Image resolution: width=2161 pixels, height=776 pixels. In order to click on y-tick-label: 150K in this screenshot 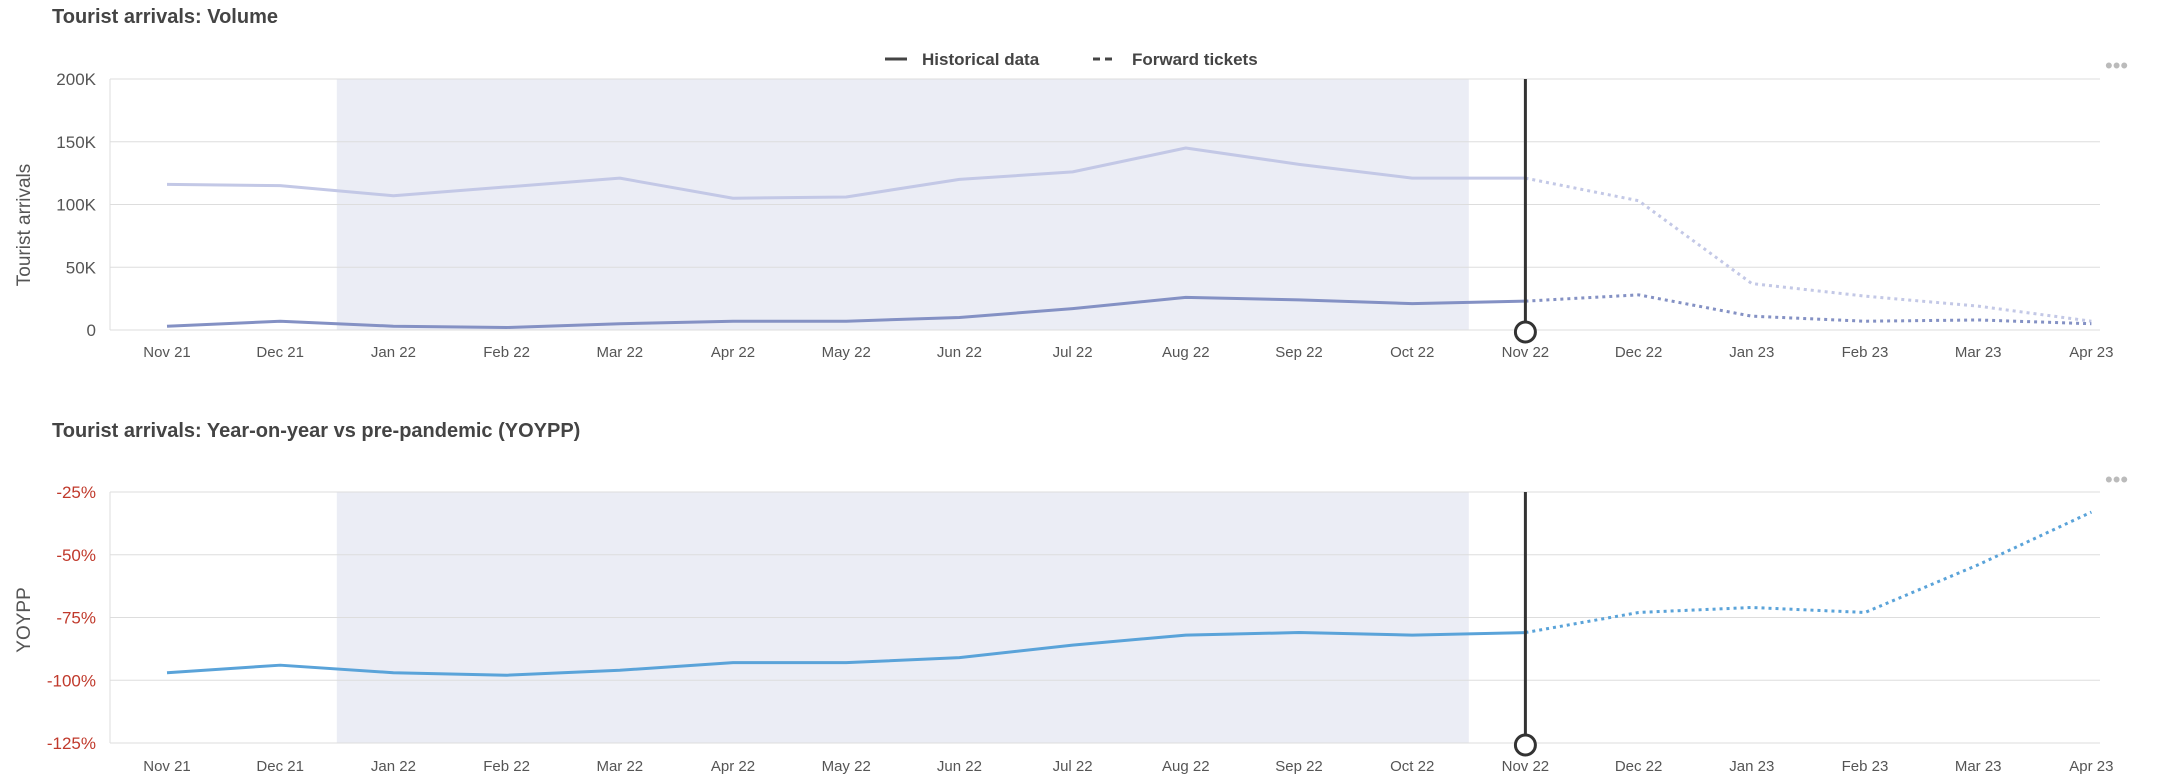, I will do `click(76, 142)`.